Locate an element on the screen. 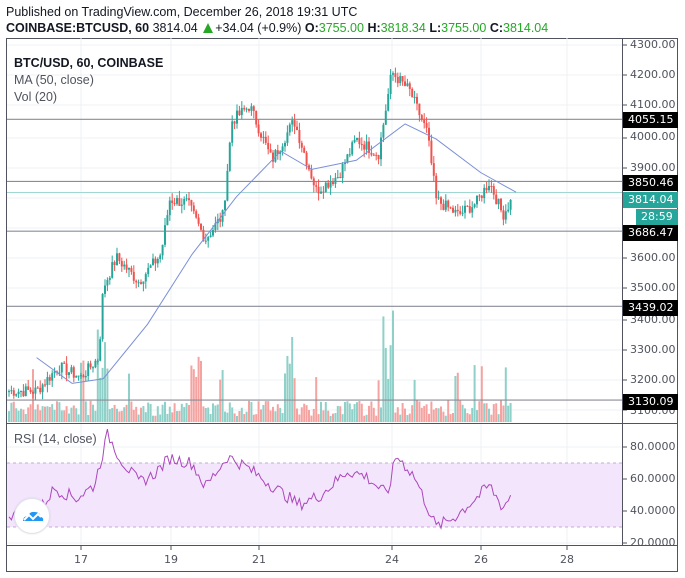 The height and width of the screenshot is (578, 685). open-value: 3755.00 is located at coordinates (341, 28).